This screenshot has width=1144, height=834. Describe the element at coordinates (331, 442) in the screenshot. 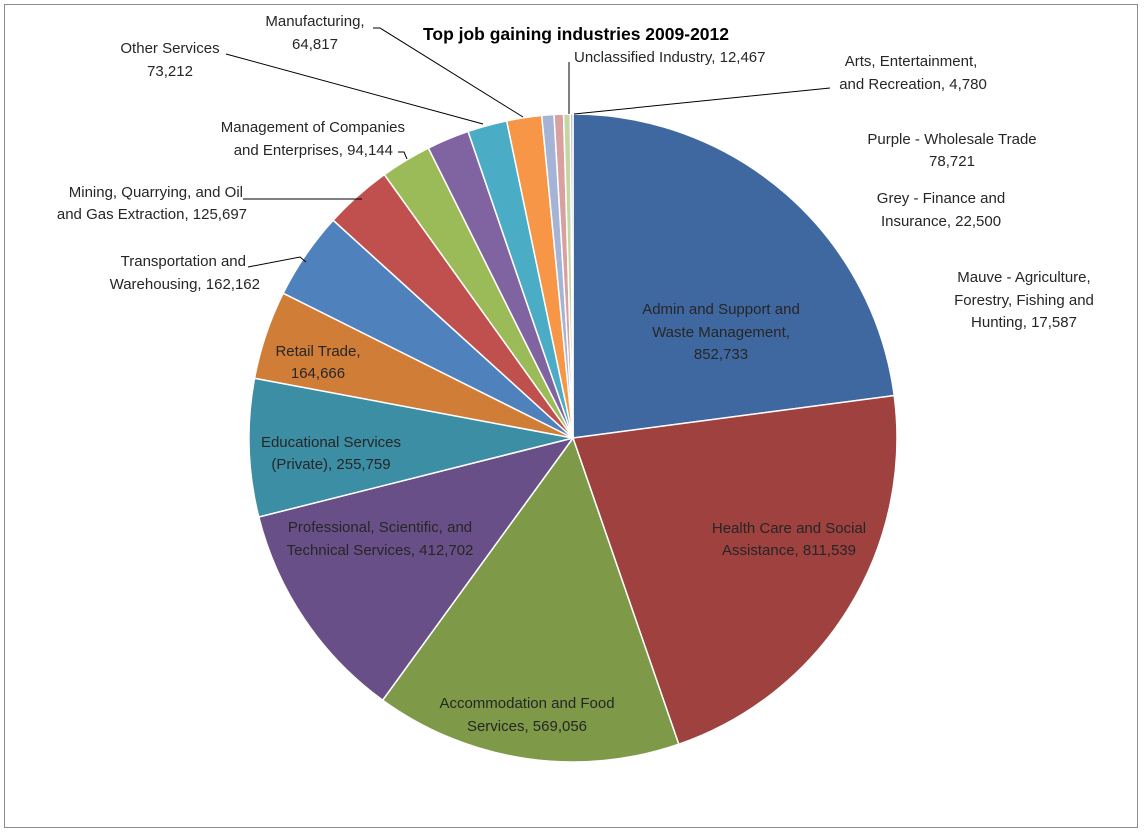

I see `svg-text: Educational Services` at that location.